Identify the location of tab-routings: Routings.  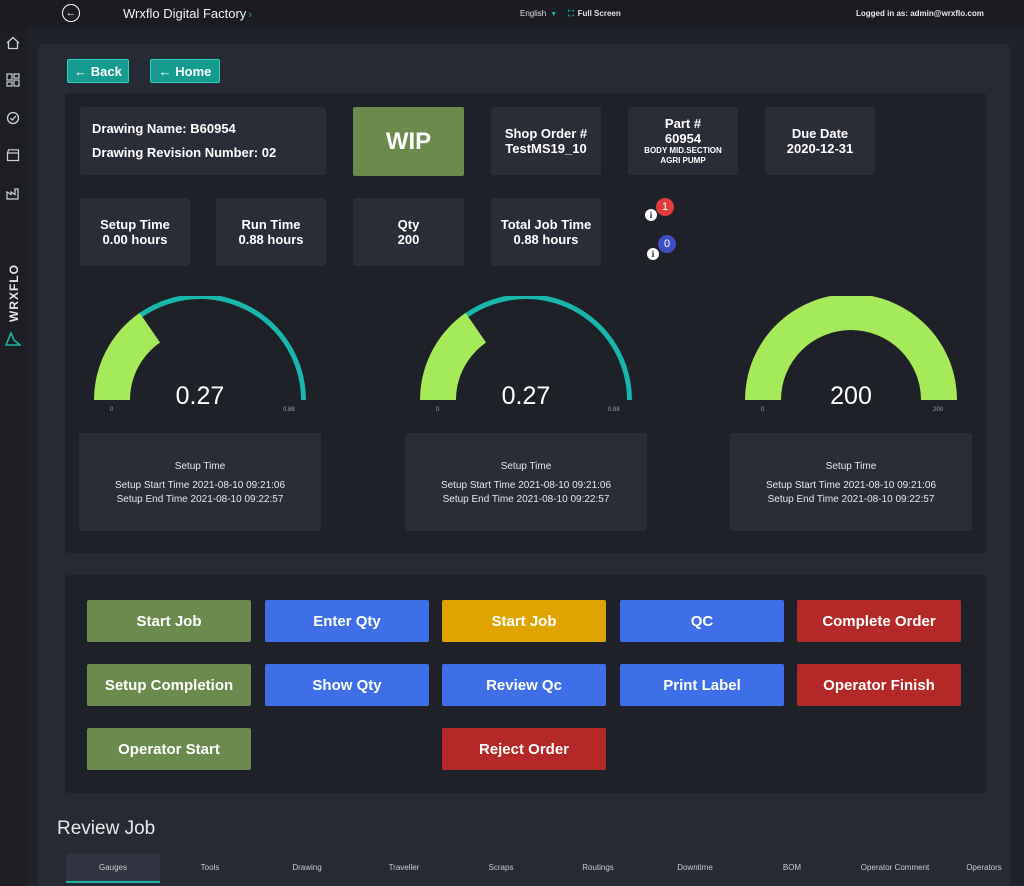
(598, 867).